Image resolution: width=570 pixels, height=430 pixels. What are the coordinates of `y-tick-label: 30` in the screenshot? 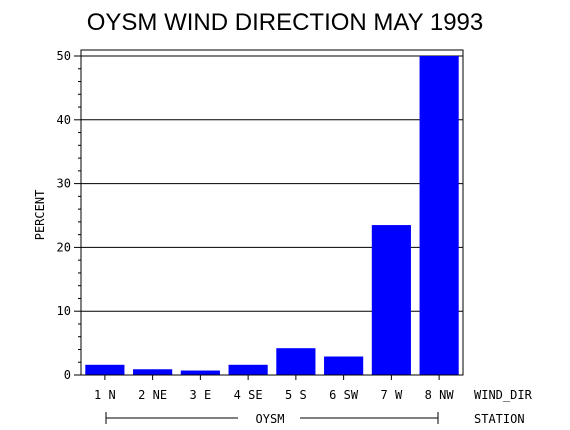 It's located at (64, 184).